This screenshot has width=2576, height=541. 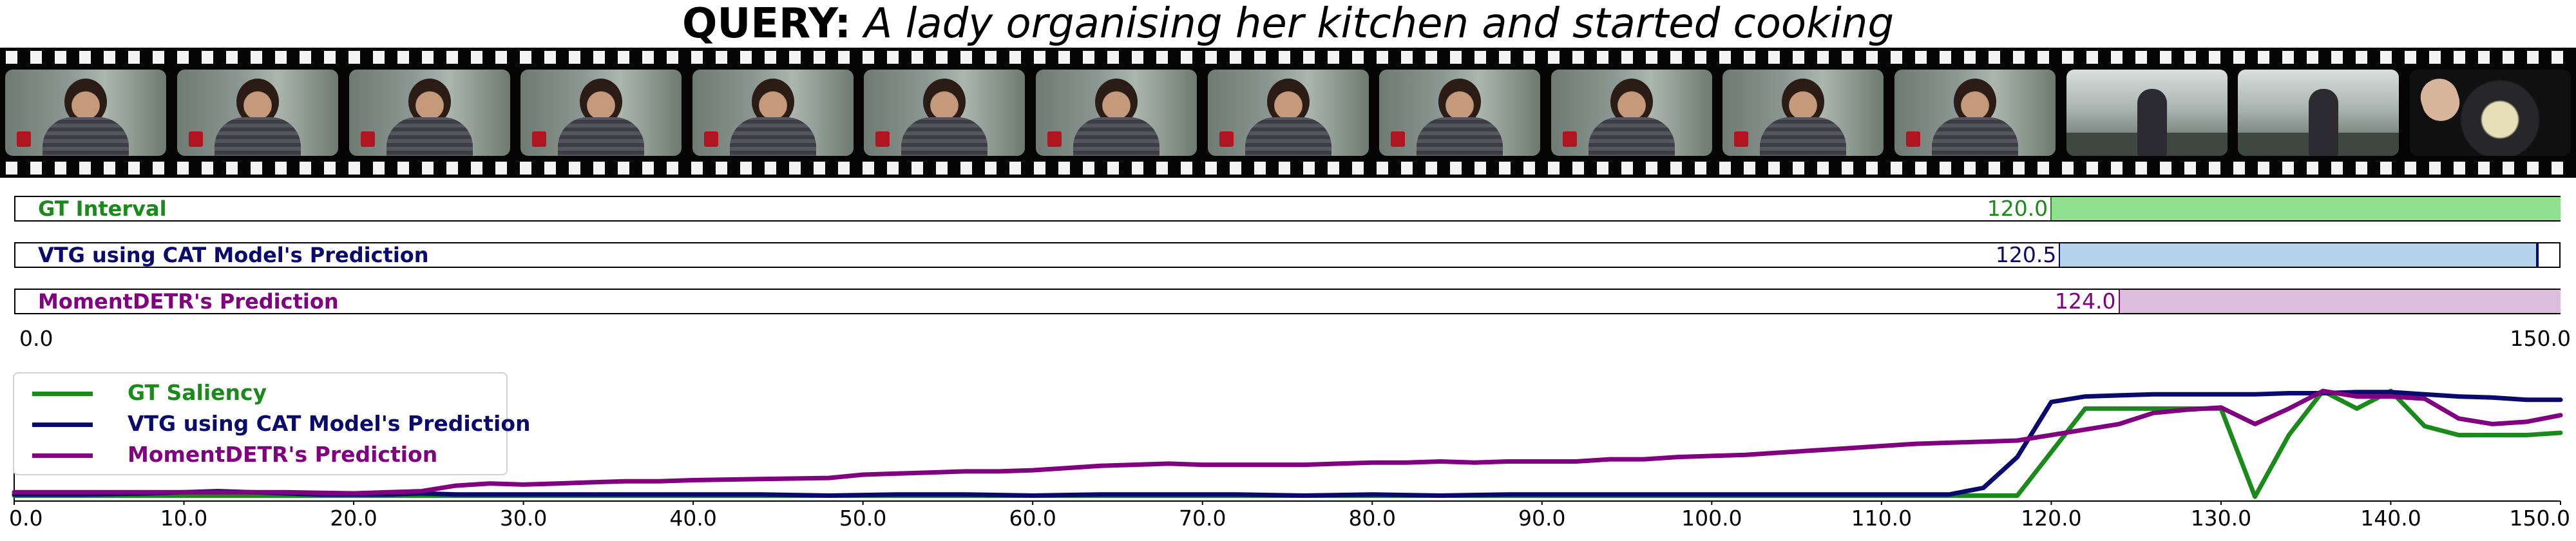 I want to click on interval-start-value: 120.0, so click(x=2017, y=208).